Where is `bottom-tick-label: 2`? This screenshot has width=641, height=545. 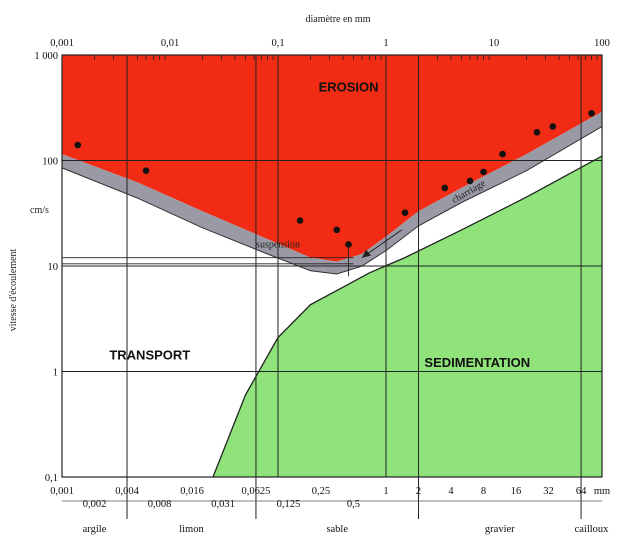
bottom-tick-label: 2 is located at coordinates (418, 491).